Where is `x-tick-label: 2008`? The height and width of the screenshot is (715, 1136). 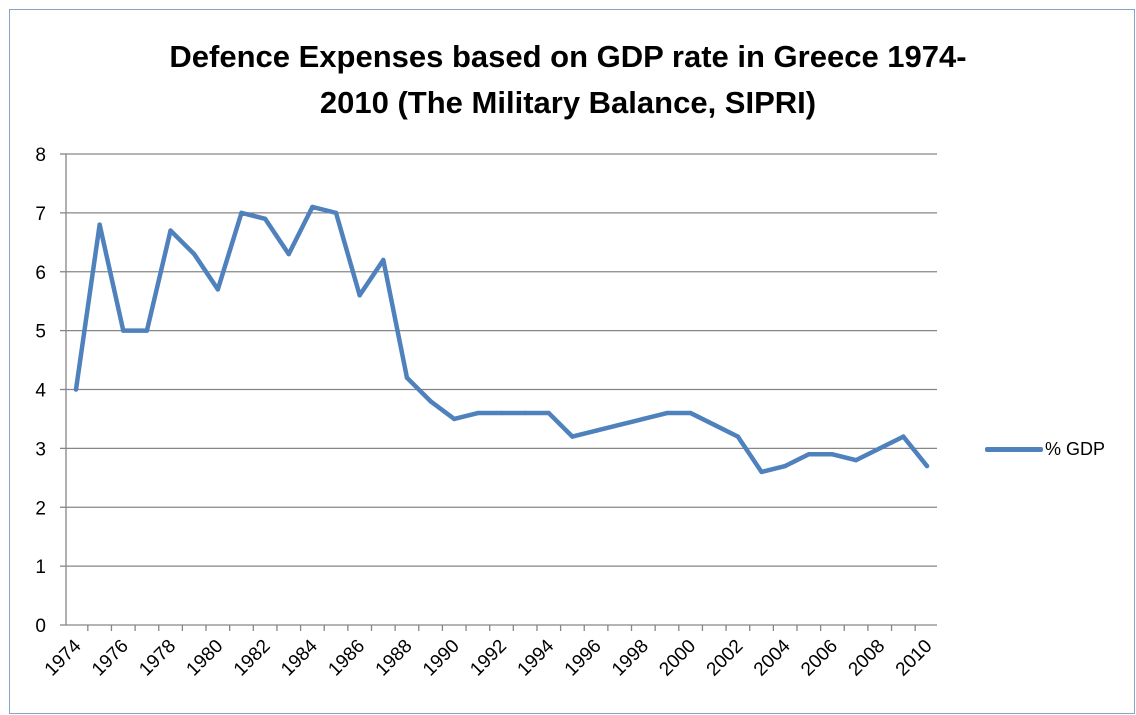
x-tick-label: 2008 is located at coordinates (867, 658).